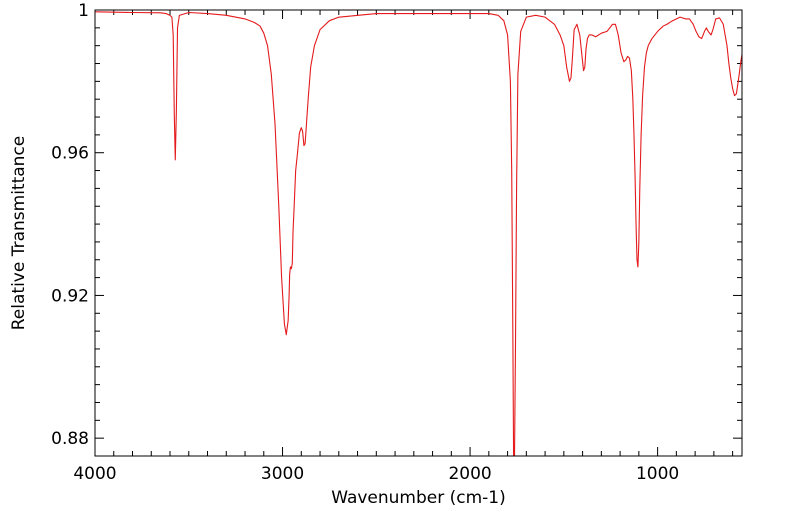 This screenshot has height=520, width=799. What do you see at coordinates (70, 296) in the screenshot?
I see `y-tick-label: 0.92` at bounding box center [70, 296].